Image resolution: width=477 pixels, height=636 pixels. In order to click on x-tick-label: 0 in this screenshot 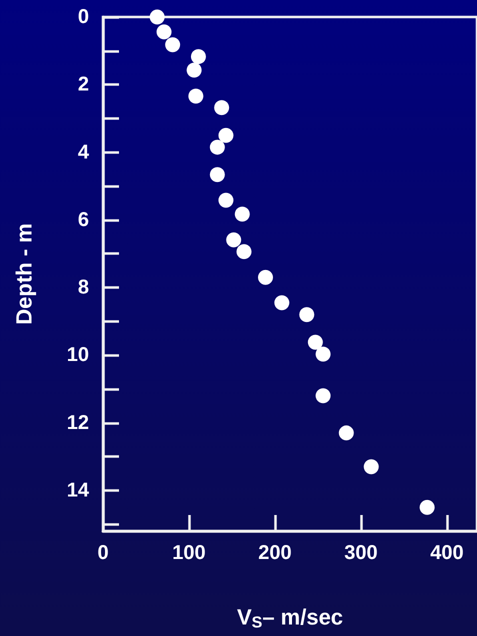, I will do `click(103, 553)`.